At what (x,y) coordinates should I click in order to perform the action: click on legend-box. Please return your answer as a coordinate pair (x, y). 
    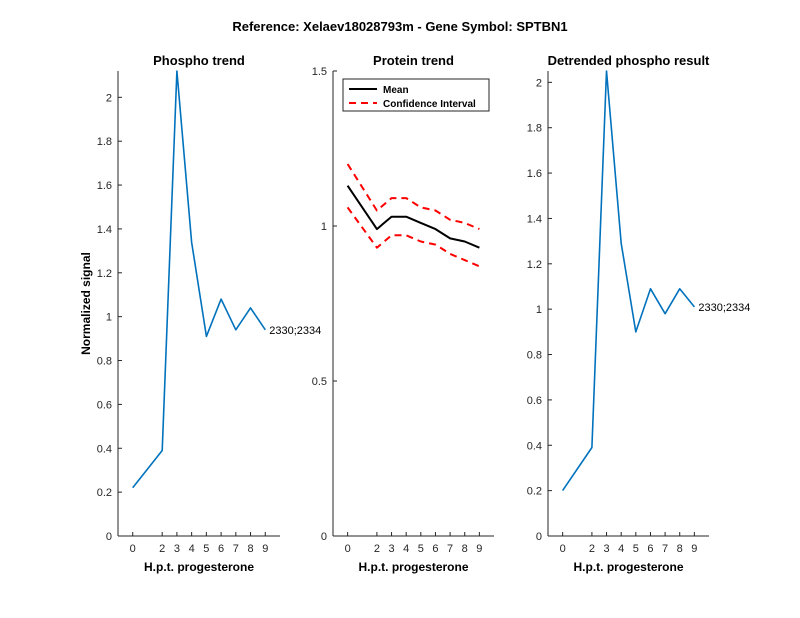
    Looking at the image, I should click on (416, 95).